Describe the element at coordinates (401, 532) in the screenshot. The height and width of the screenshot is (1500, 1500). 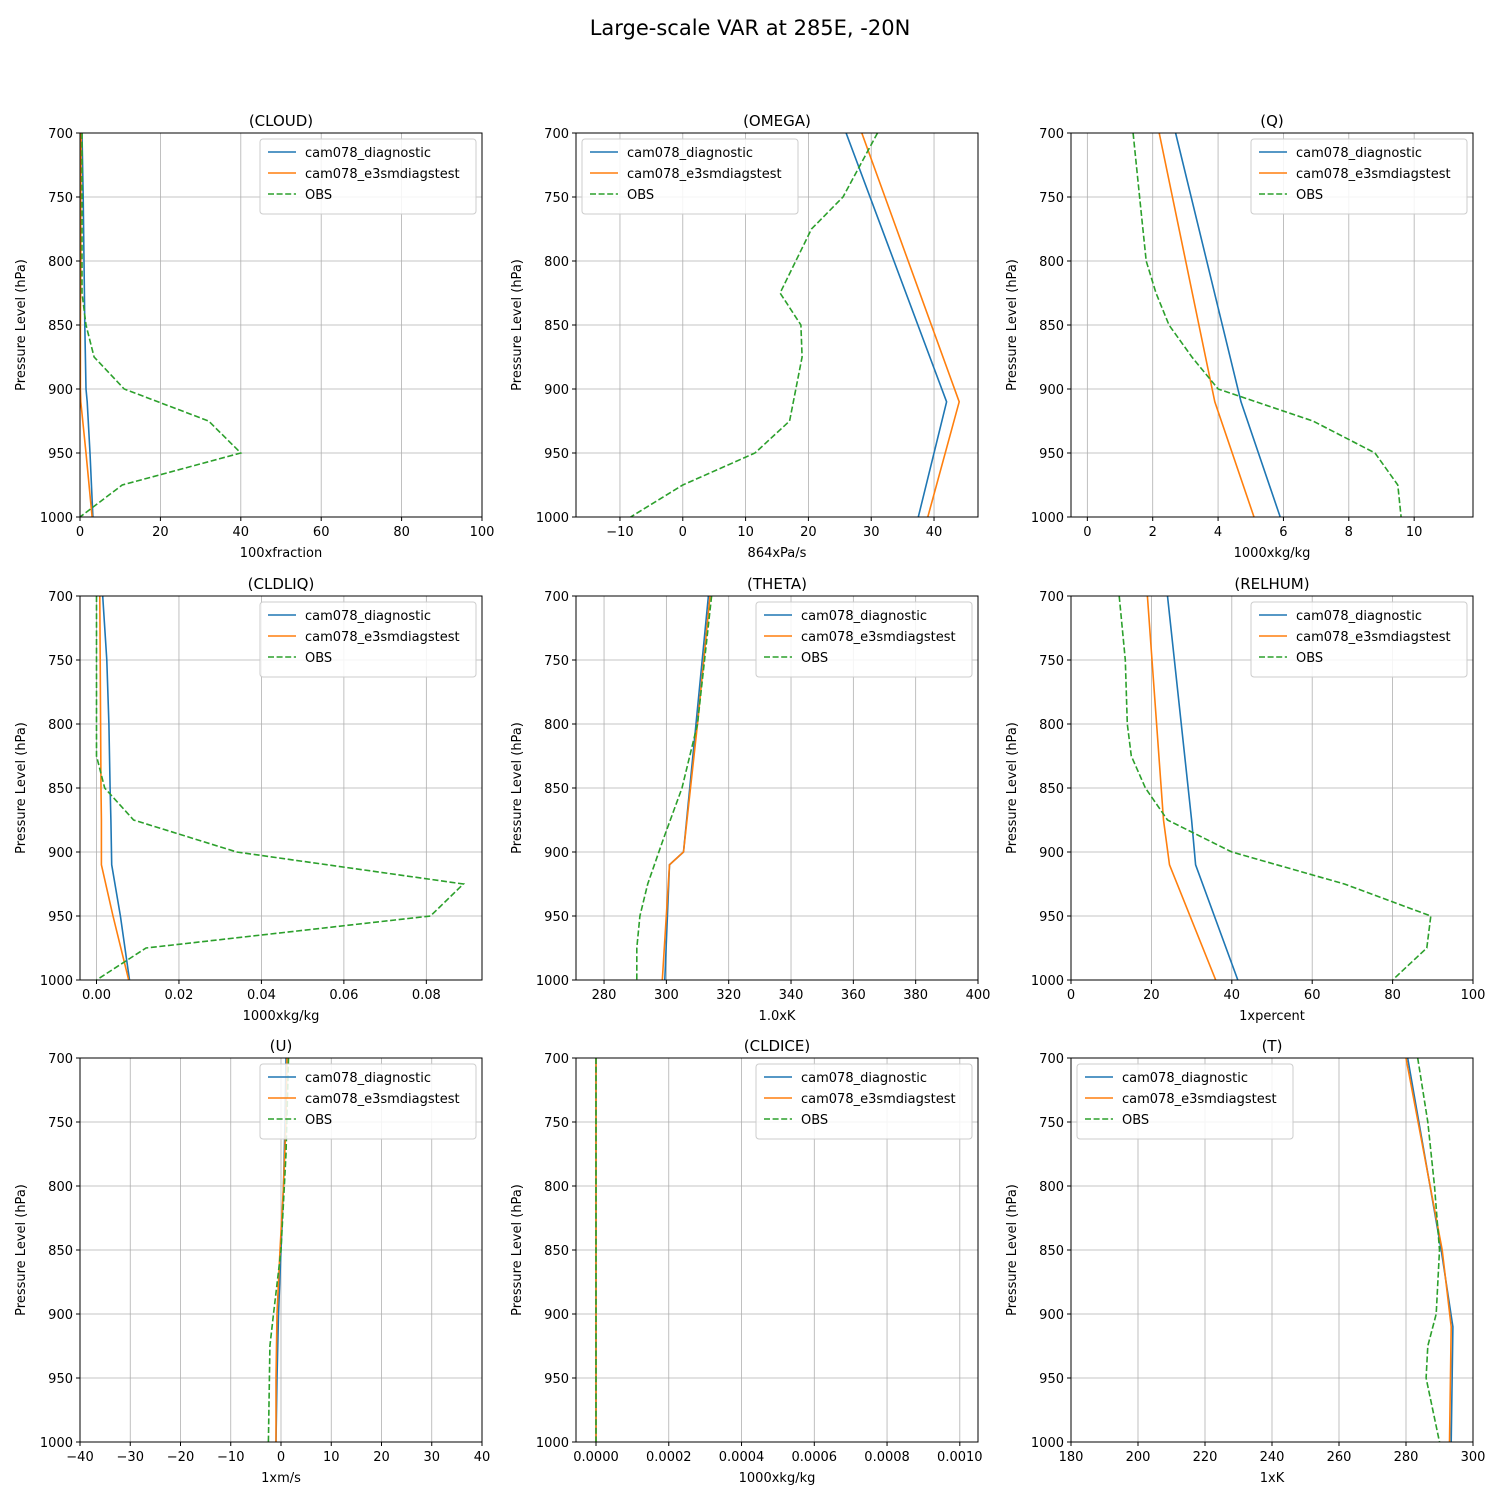
I see `x-tick-label: 80` at that location.